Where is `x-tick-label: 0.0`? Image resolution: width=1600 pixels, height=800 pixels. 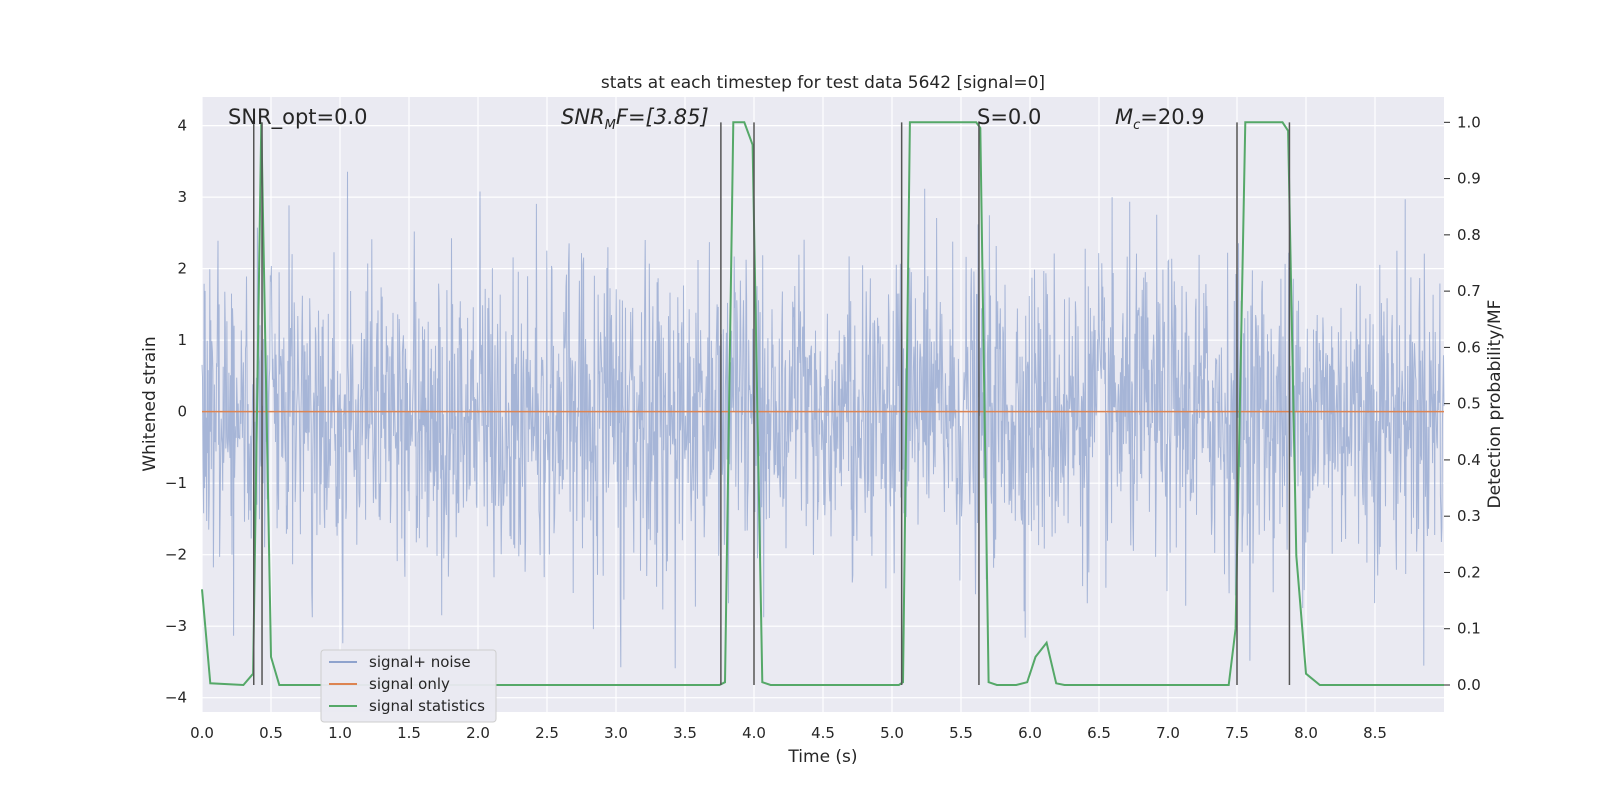 x-tick-label: 0.0 is located at coordinates (202, 733).